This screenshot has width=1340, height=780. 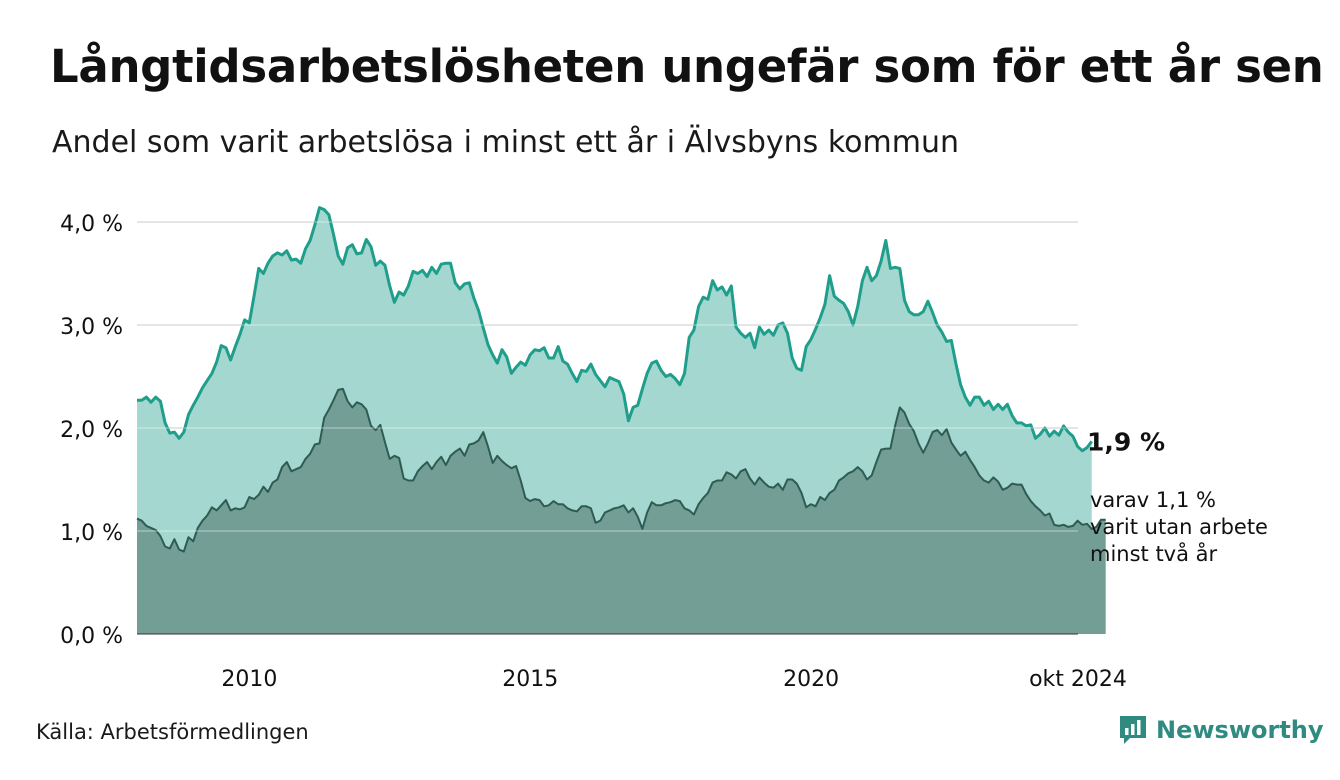 I want to click on y-tick-label: 4,0 %, so click(x=91, y=224).